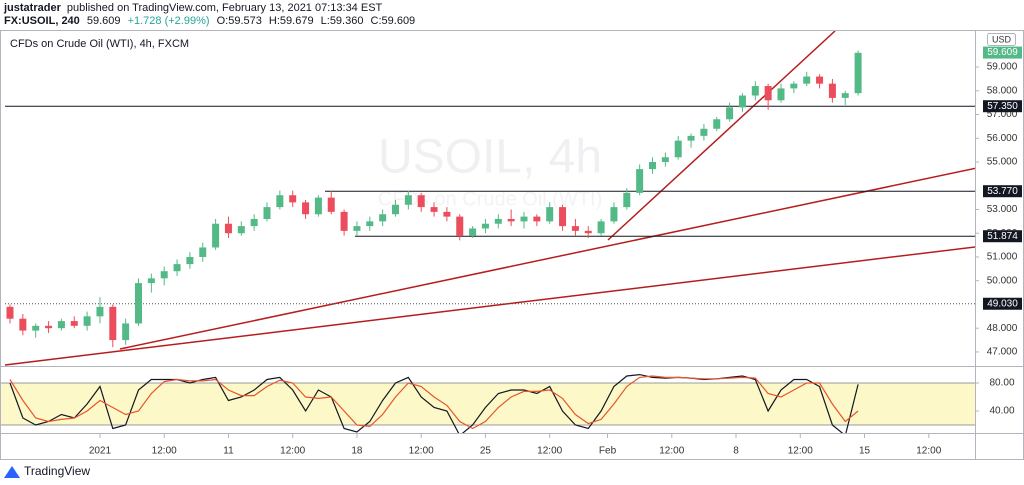  I want to click on x-tick-label: 2021, so click(100, 451).